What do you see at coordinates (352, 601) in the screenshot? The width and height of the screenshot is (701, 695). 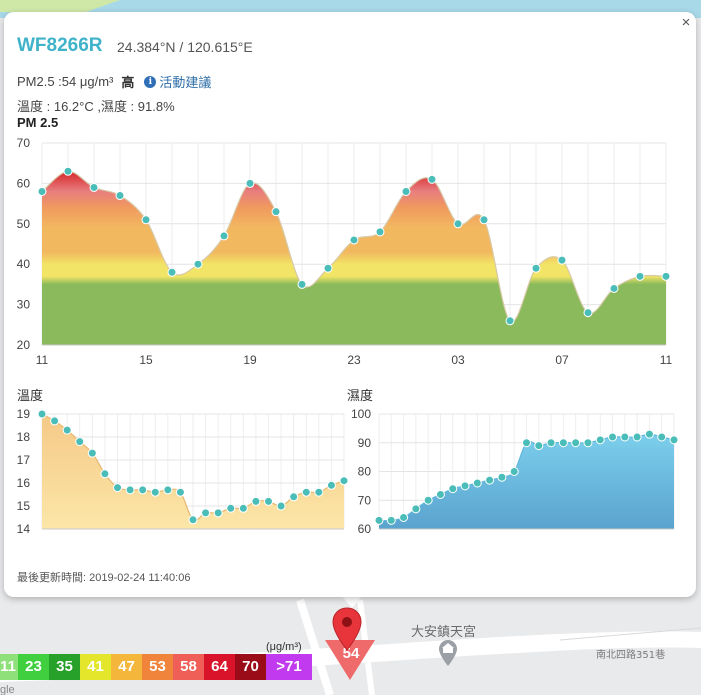 I see `popup-pointer` at bounding box center [352, 601].